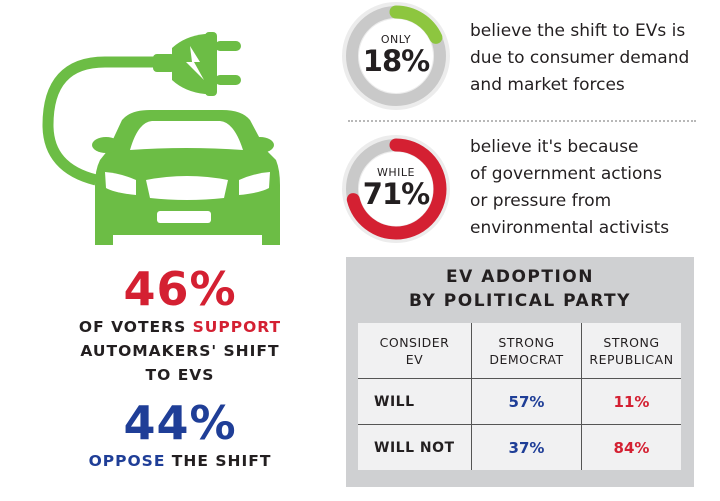 This screenshot has height=501, width=720. Describe the element at coordinates (547, 85) in the screenshot. I see `desc-line: and market forces` at that location.